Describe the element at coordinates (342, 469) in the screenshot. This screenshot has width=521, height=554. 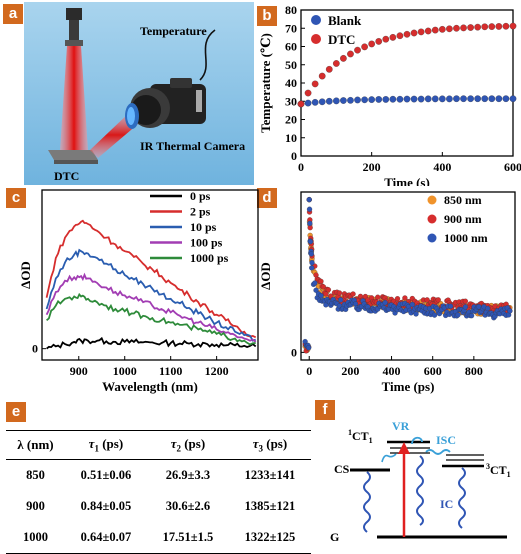
I see `cs-label: CS` at that location.